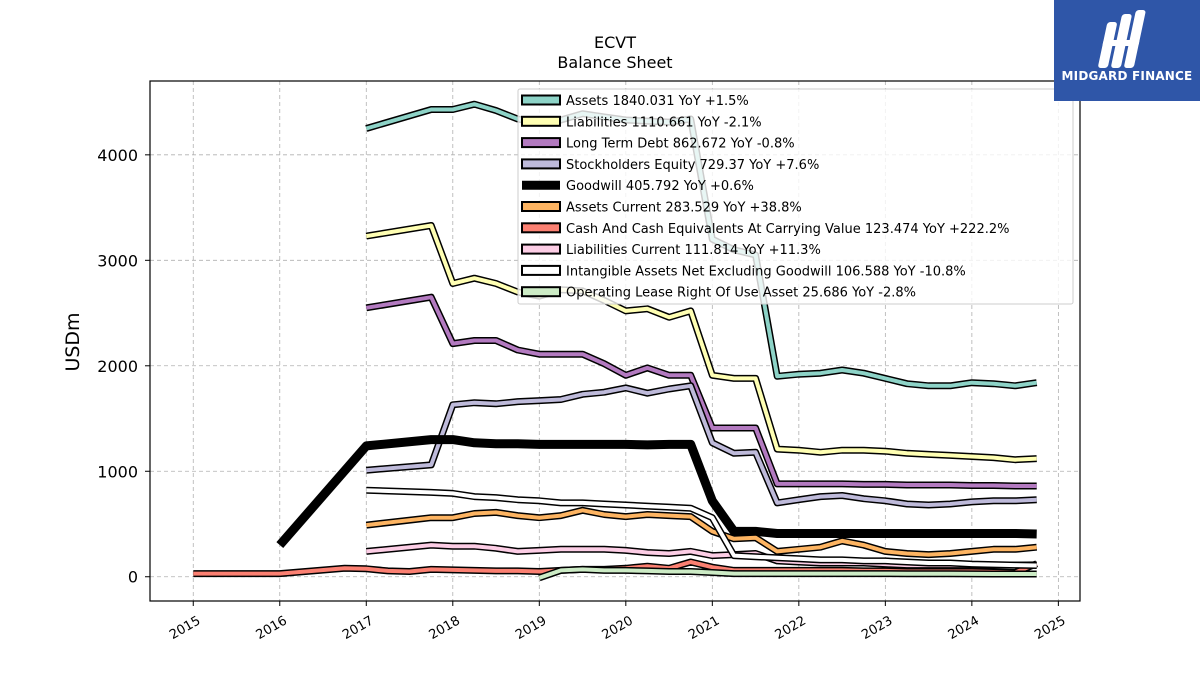  Describe the element at coordinates (660, 186) in the screenshot. I see `legend-label: Goodwill 405.792 YoY +0.6%` at that location.